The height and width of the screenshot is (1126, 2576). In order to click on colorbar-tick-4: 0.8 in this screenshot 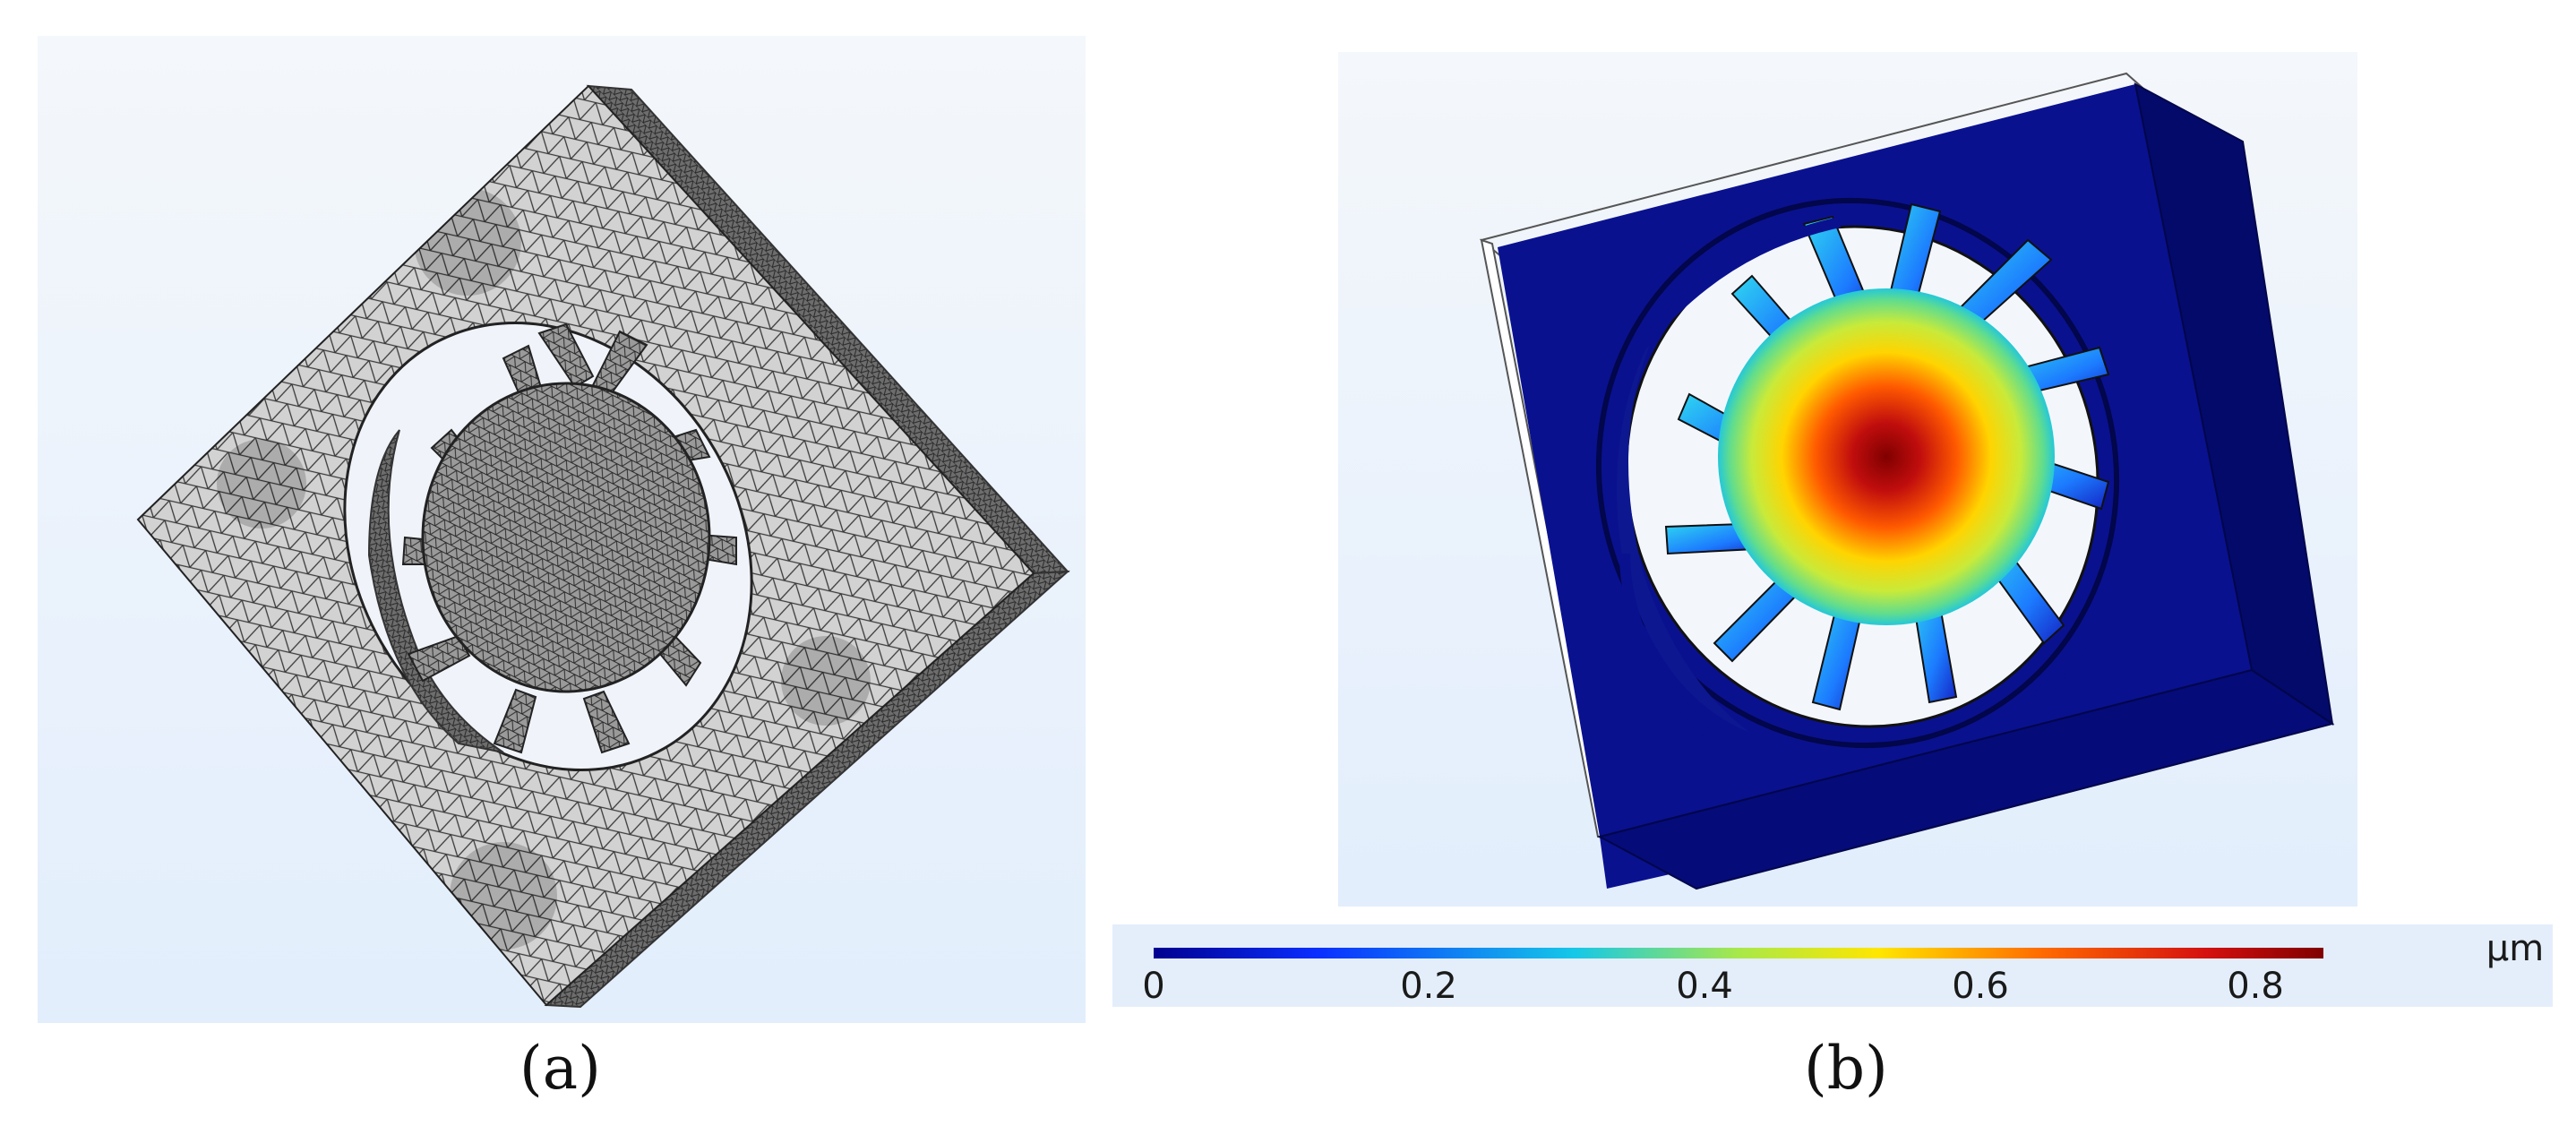, I will do `click(2255, 986)`.